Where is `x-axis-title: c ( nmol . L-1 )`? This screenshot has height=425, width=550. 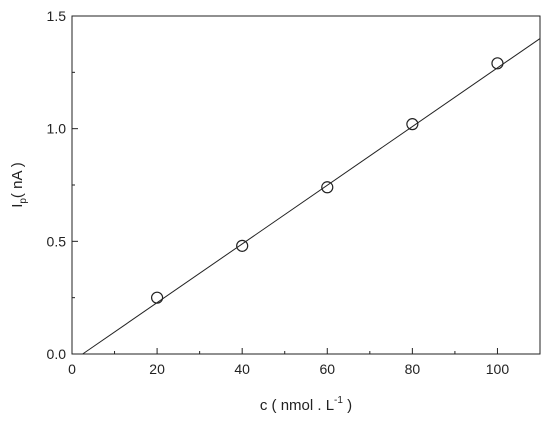 x-axis-title: c ( nmol . L-1 ) is located at coordinates (306, 404).